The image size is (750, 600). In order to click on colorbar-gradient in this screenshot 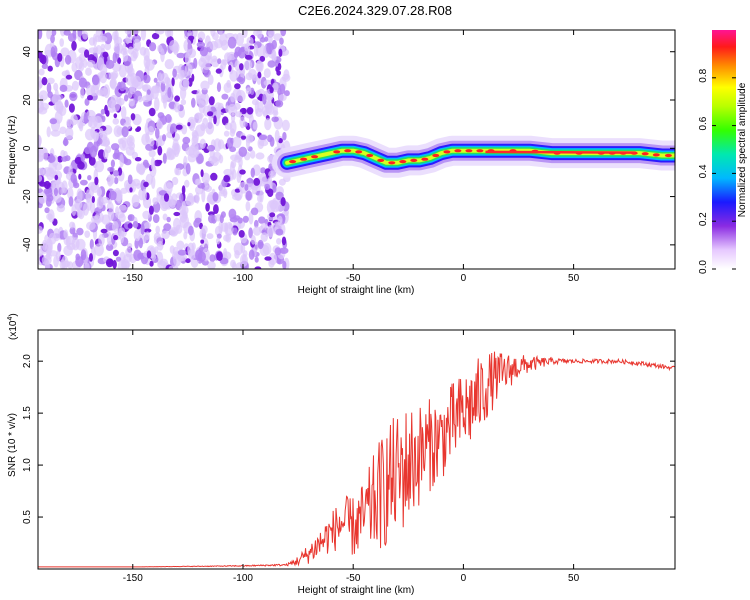, I will do `click(724, 149)`.